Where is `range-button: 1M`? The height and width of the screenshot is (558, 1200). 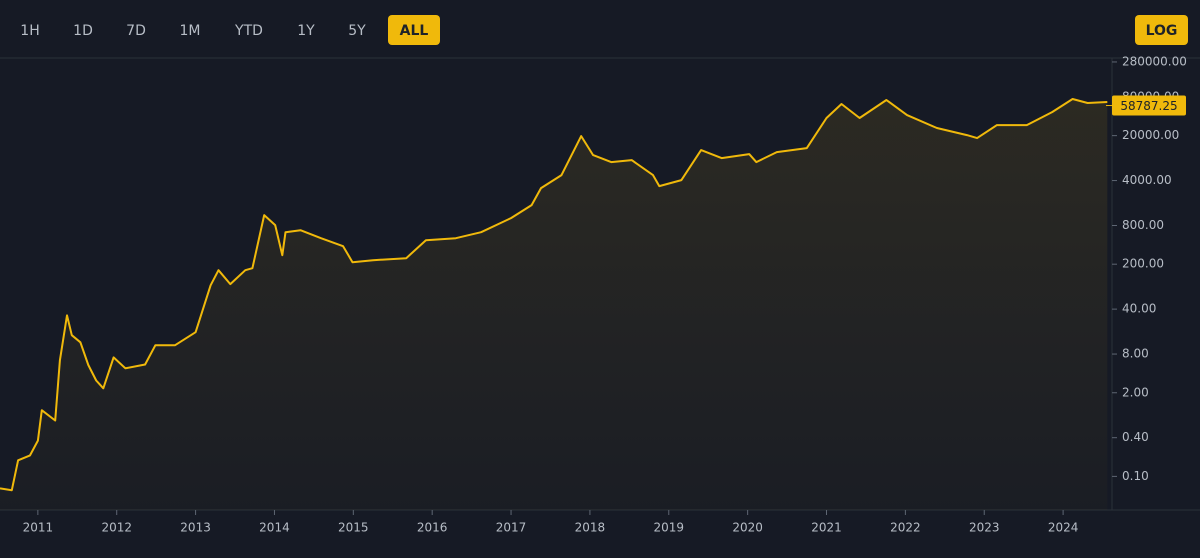 range-button: 1M is located at coordinates (190, 31).